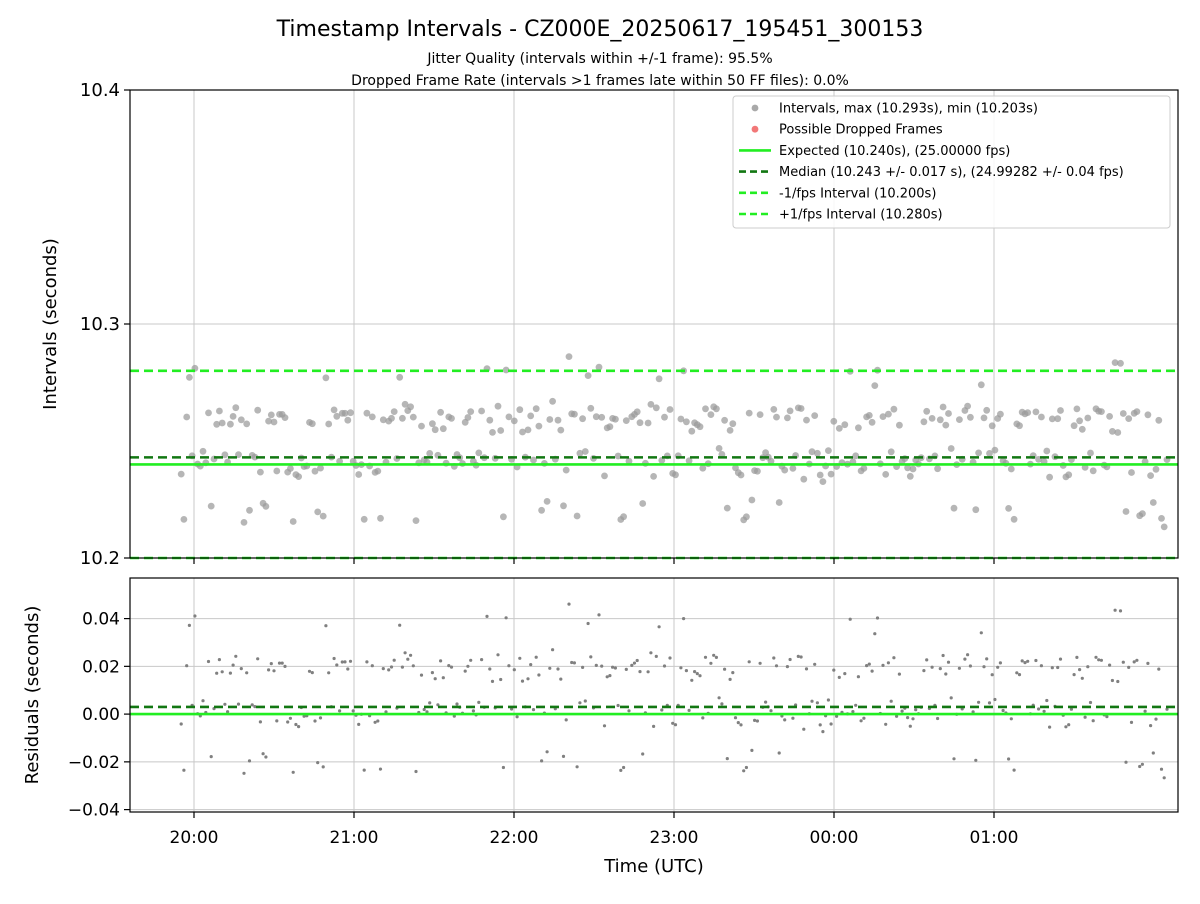  Describe the element at coordinates (674, 838) in the screenshot. I see `x-tick-label: 23:00` at that location.